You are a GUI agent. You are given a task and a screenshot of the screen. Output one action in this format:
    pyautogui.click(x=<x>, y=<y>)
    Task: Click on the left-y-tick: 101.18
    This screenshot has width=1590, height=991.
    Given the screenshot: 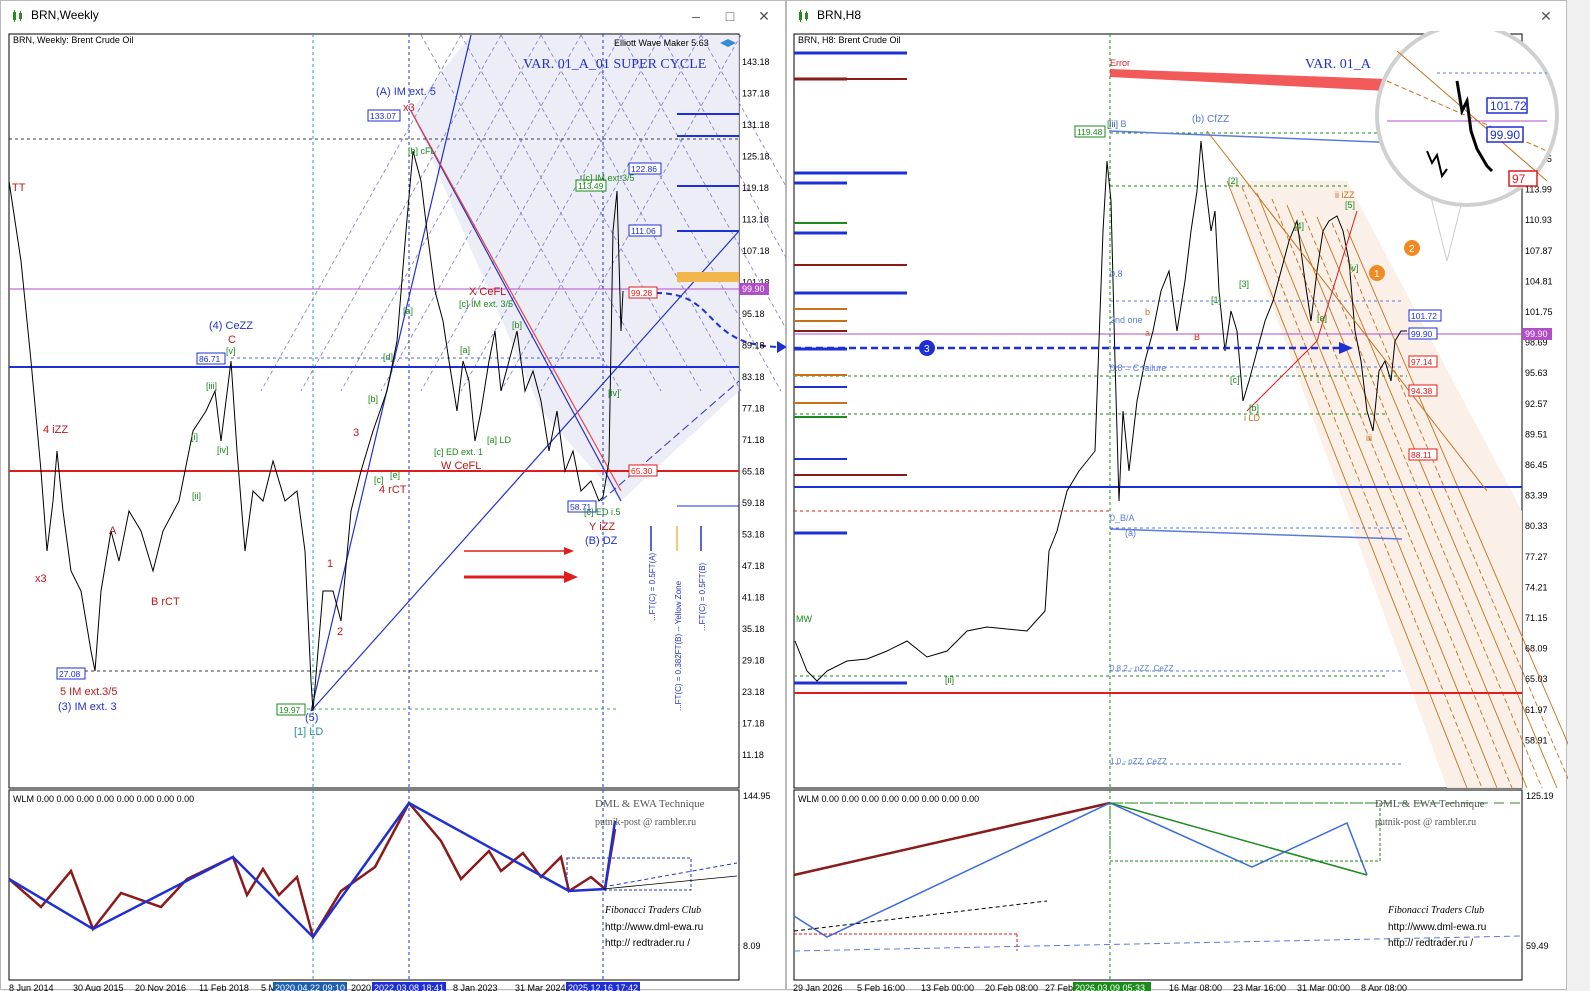 What is the action you would take?
    pyautogui.click(x=756, y=283)
    